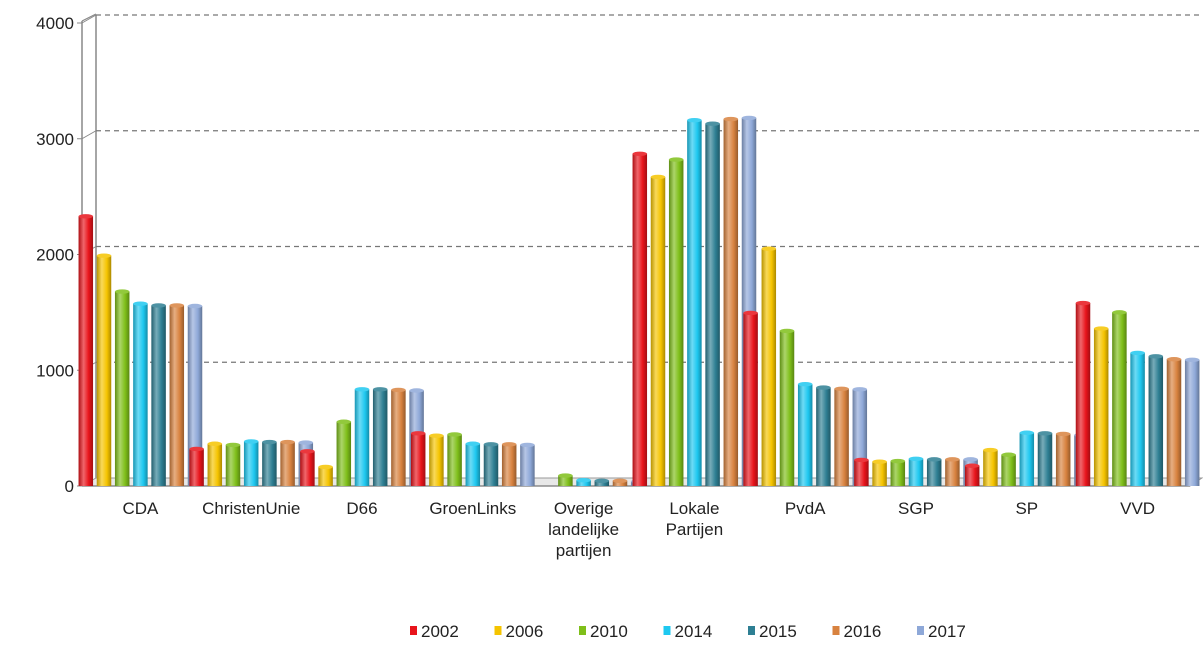  I want to click on legend-swatch-2017, so click(920, 630).